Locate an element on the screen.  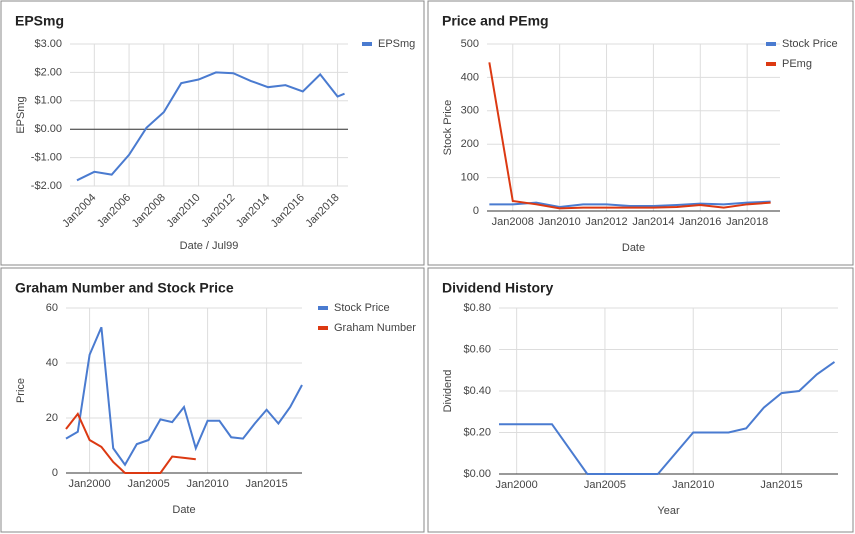
legend-label: PEmg is located at coordinates (797, 64).